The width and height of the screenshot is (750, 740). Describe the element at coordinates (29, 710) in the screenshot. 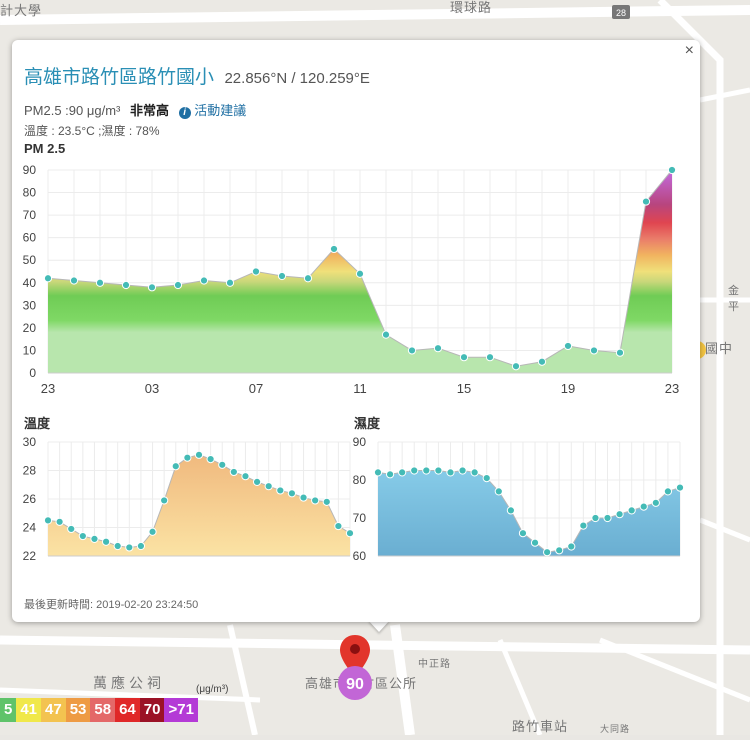

I see `legend-item-1: 41` at that location.